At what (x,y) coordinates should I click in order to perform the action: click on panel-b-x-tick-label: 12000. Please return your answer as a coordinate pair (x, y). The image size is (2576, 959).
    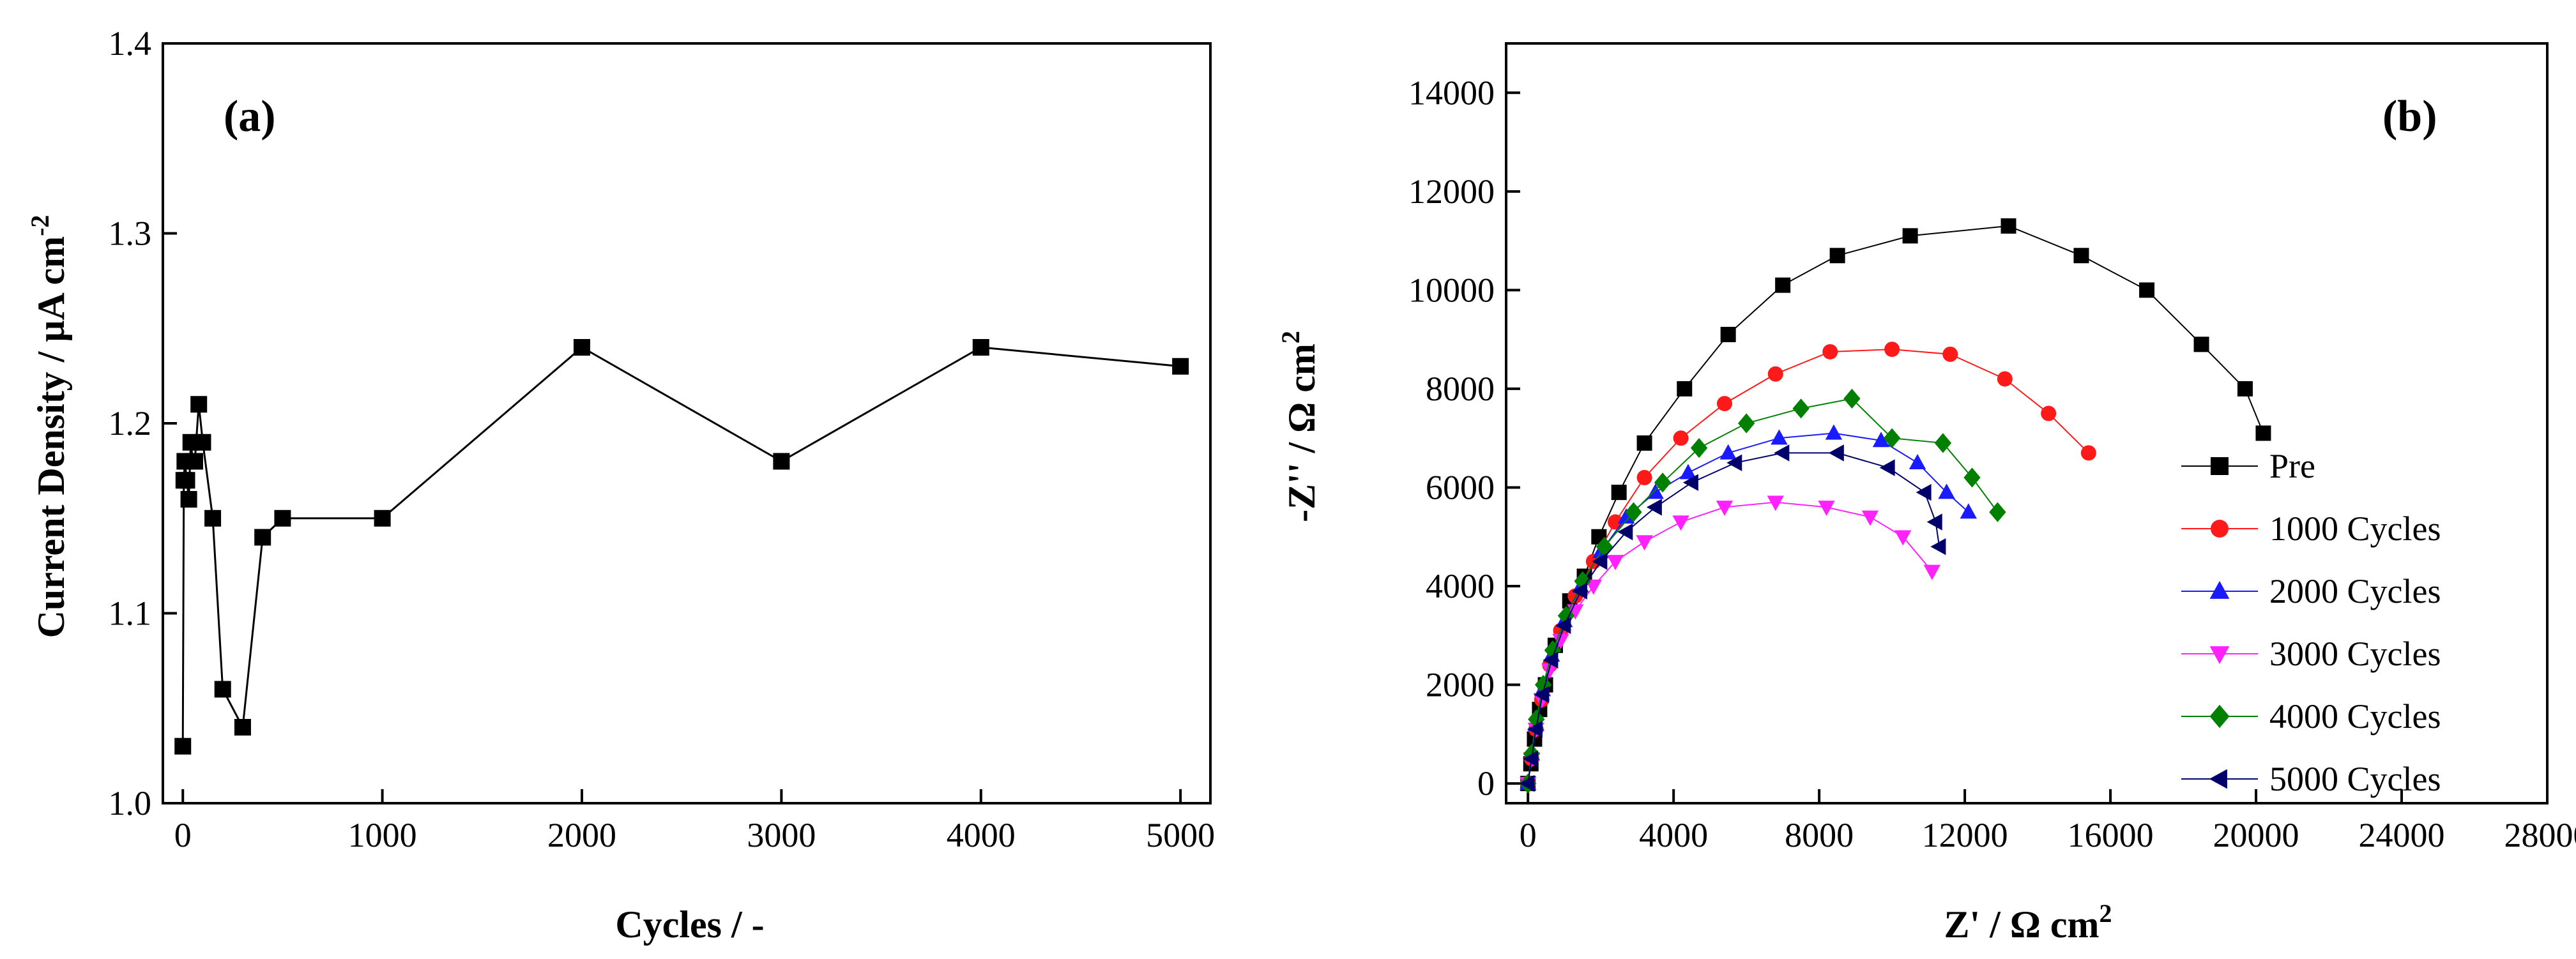
    Looking at the image, I should click on (1965, 835).